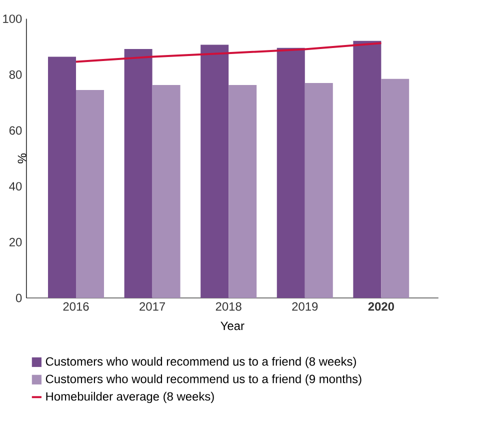 The width and height of the screenshot is (490, 430). What do you see at coordinates (15, 74) in the screenshot?
I see `y-tick-label: 80` at bounding box center [15, 74].